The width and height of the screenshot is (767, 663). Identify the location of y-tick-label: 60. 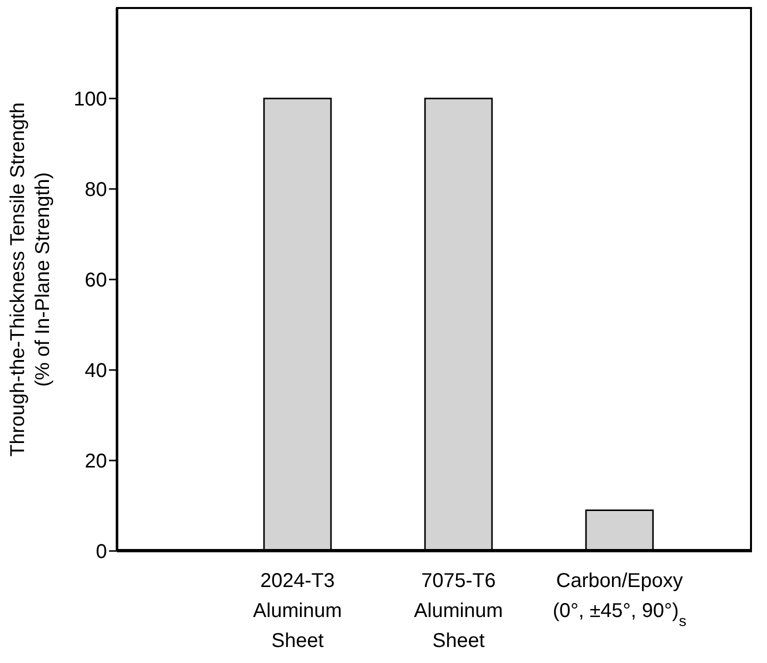
(95, 281).